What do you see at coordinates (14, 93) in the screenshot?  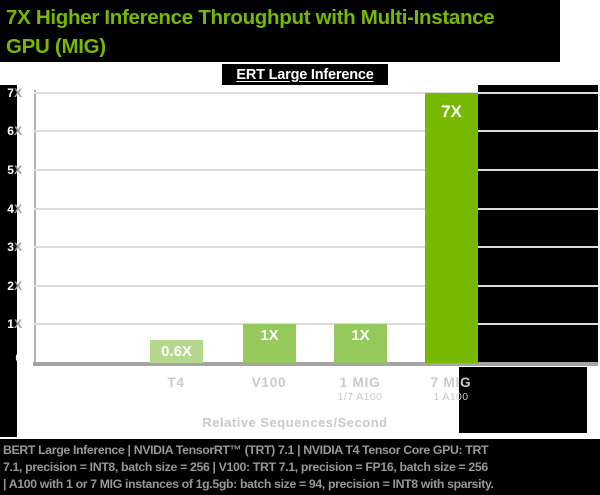 I see `y-axis-tick-label: 7X` at bounding box center [14, 93].